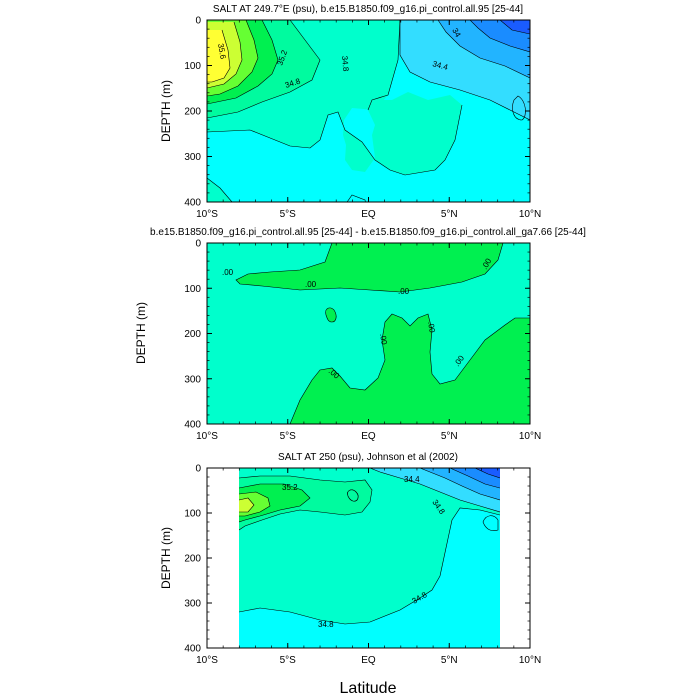 Image resolution: width=700 pixels, height=700 pixels. Describe the element at coordinates (530, 436) in the screenshot. I see `panel-2-x-tick-label: 10°N` at that location.